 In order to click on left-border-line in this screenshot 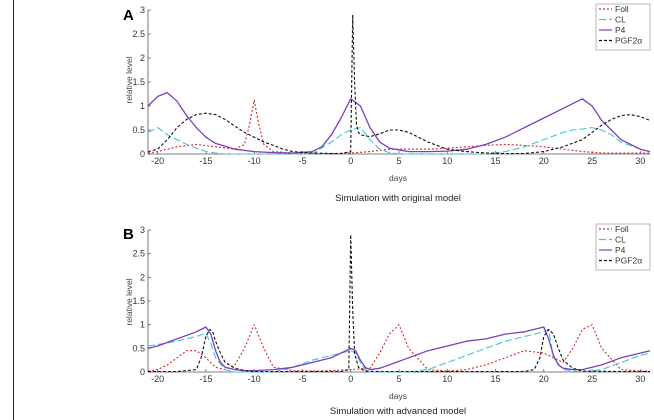, I will do `click(13, 210)`.